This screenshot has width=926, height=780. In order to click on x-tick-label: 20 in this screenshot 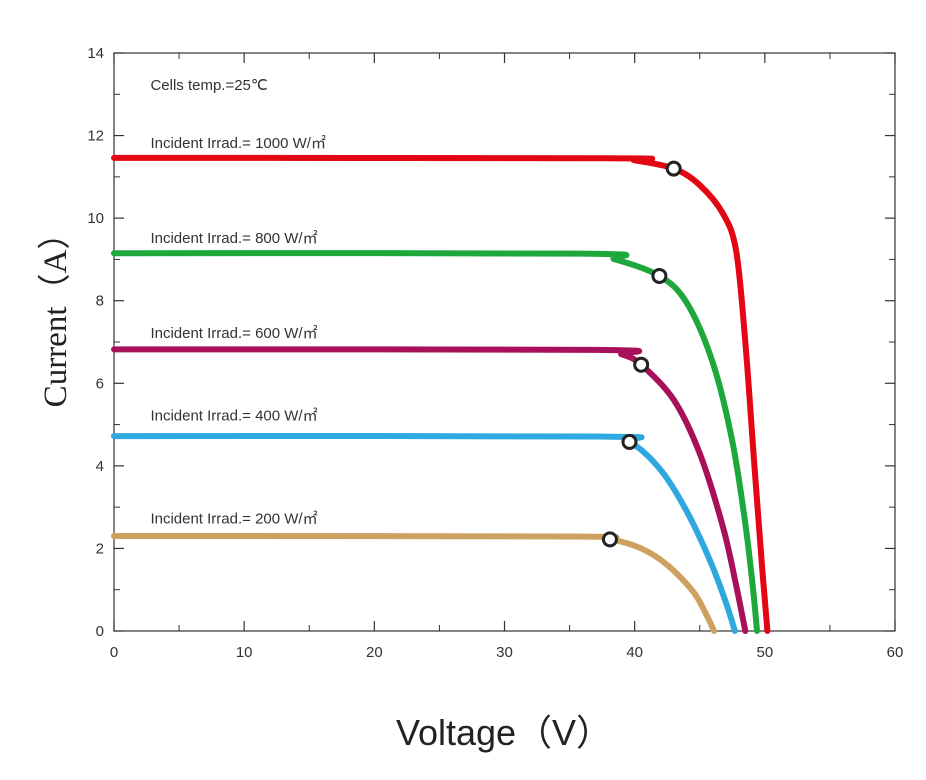, I will do `click(374, 652)`.